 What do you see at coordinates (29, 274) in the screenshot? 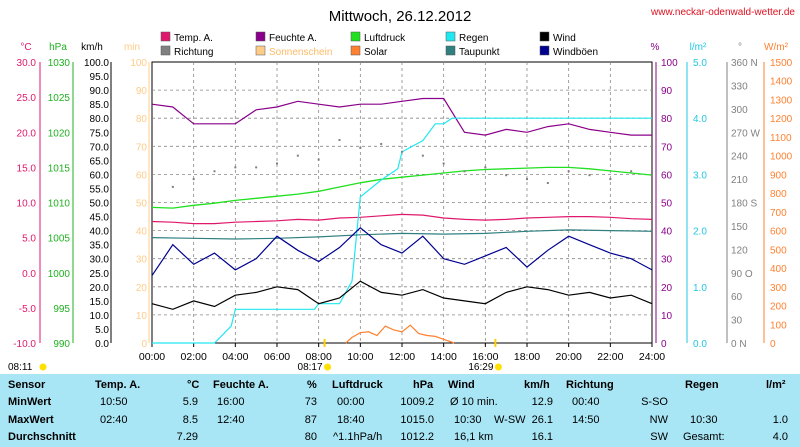
I see `y-tick-temp: 0.0` at bounding box center [29, 274].